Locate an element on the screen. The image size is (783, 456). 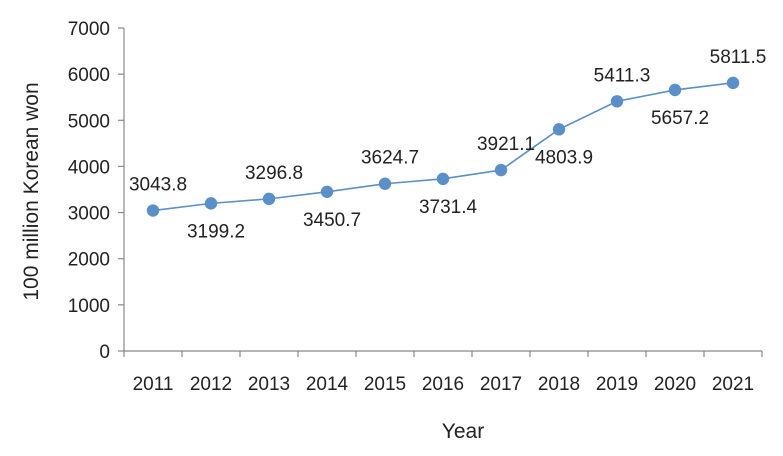
data-label: 3043.8 is located at coordinates (158, 185).